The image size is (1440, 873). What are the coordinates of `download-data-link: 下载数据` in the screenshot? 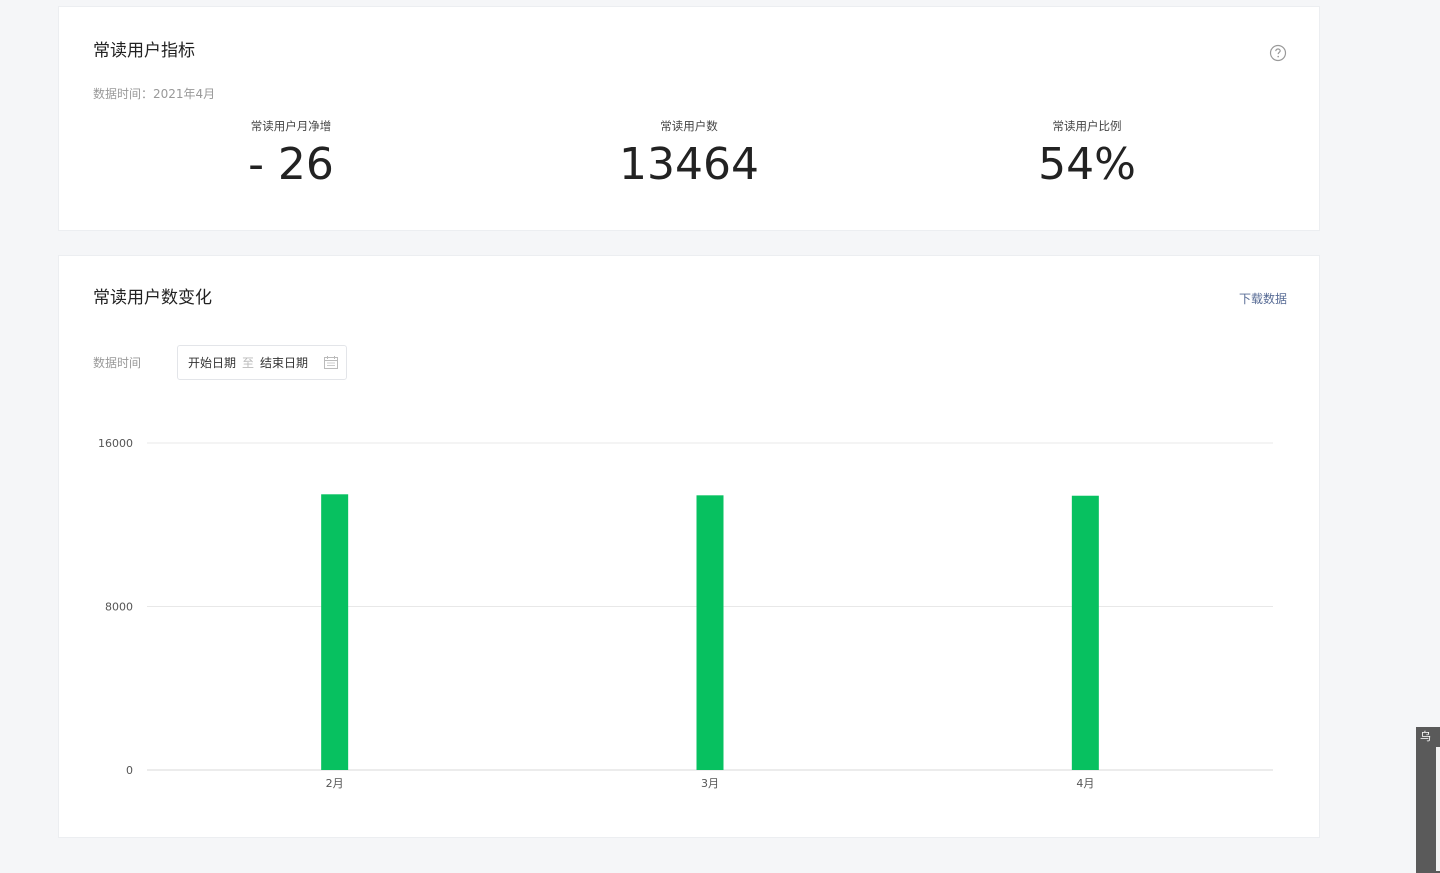 It's located at (1262, 299).